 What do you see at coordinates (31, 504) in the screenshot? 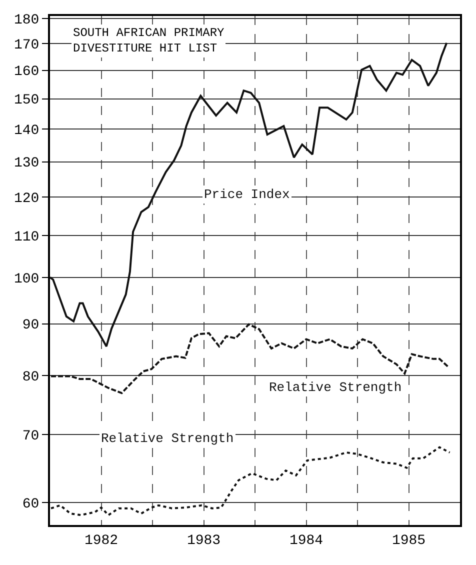
I see `y-tick-label: 60` at bounding box center [31, 504].